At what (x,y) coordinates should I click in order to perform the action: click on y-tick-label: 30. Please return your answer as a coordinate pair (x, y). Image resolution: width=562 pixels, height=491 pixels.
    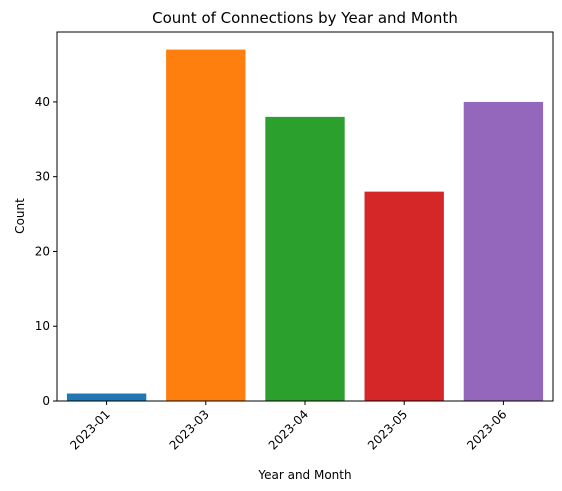
    Looking at the image, I should click on (42, 177).